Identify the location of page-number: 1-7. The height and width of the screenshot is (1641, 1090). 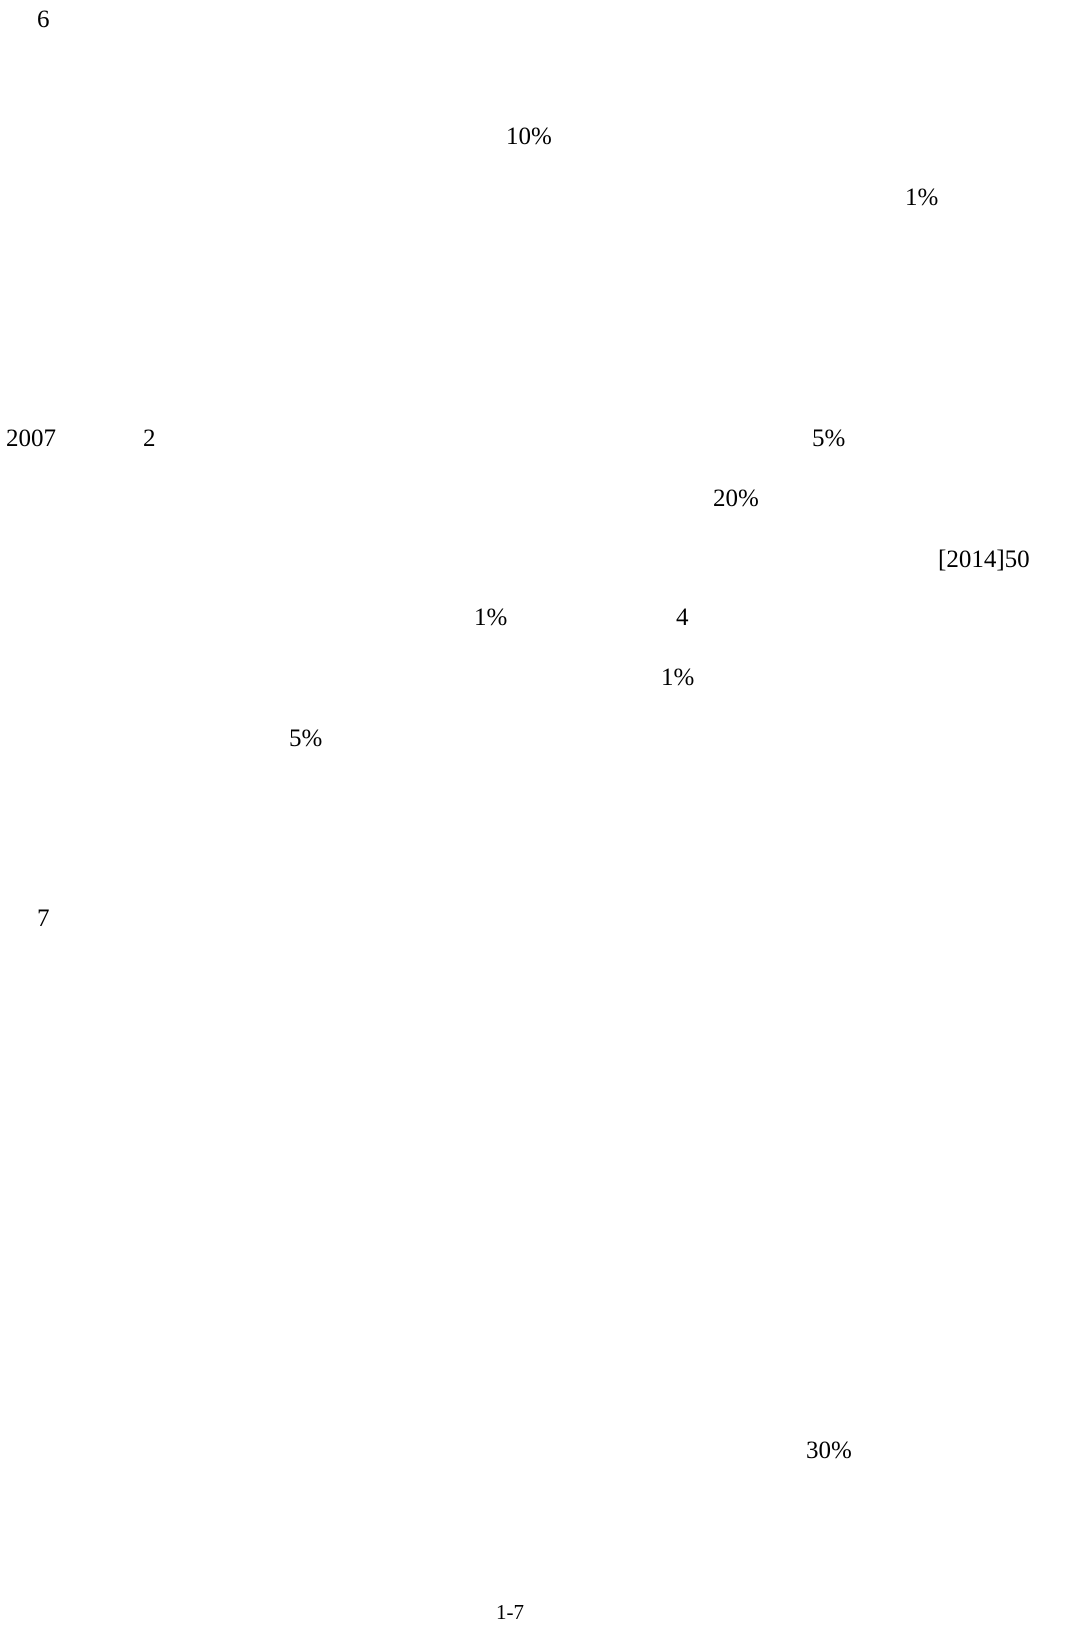
(510, 1612).